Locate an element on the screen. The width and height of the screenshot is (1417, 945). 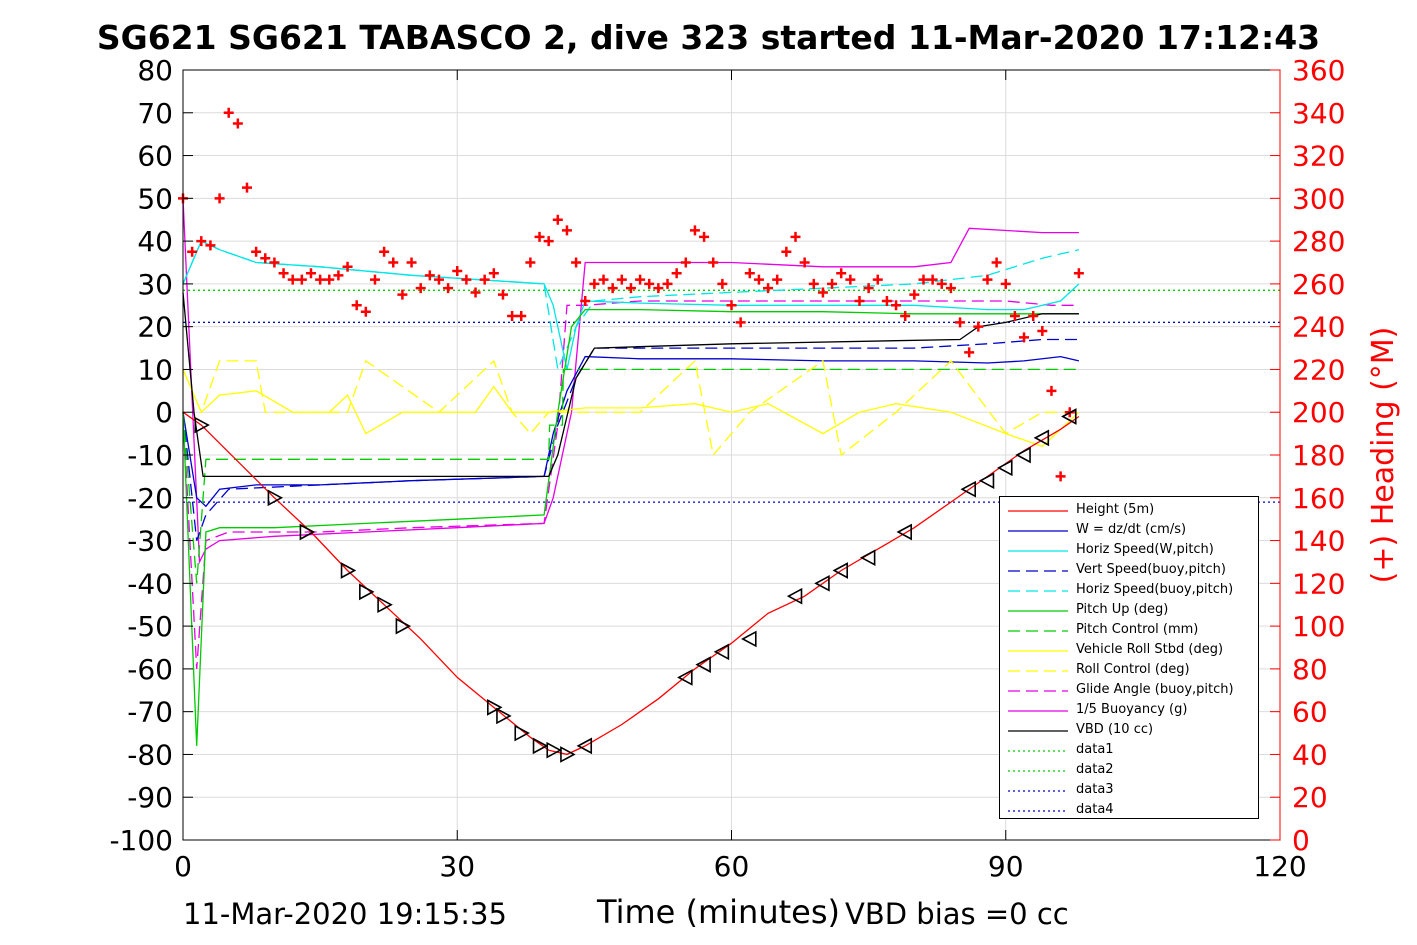
y2-tick-label: 80 is located at coordinates (1310, 669).